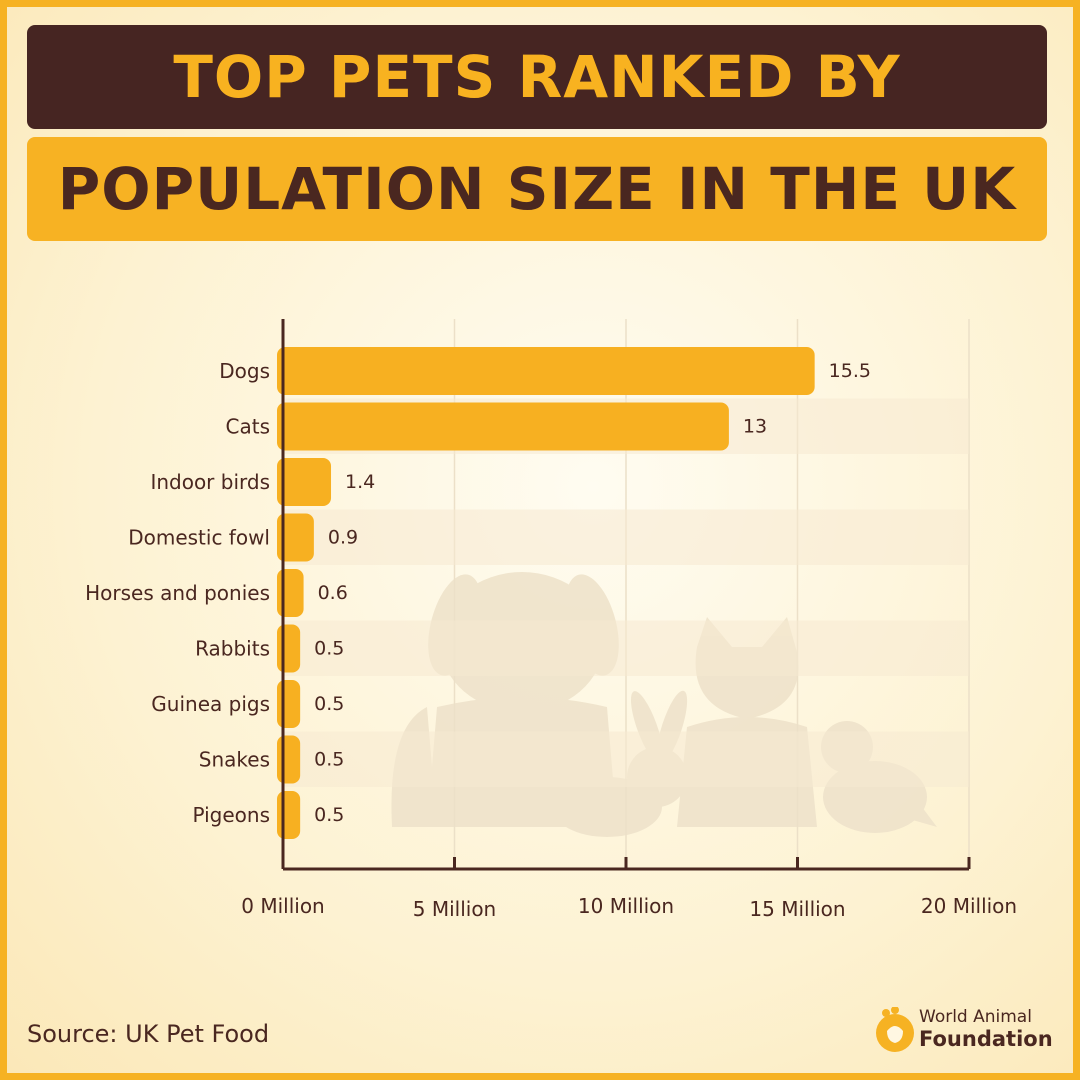  Describe the element at coordinates (210, 704) in the screenshot. I see `category-label: Guinea pigs` at that location.